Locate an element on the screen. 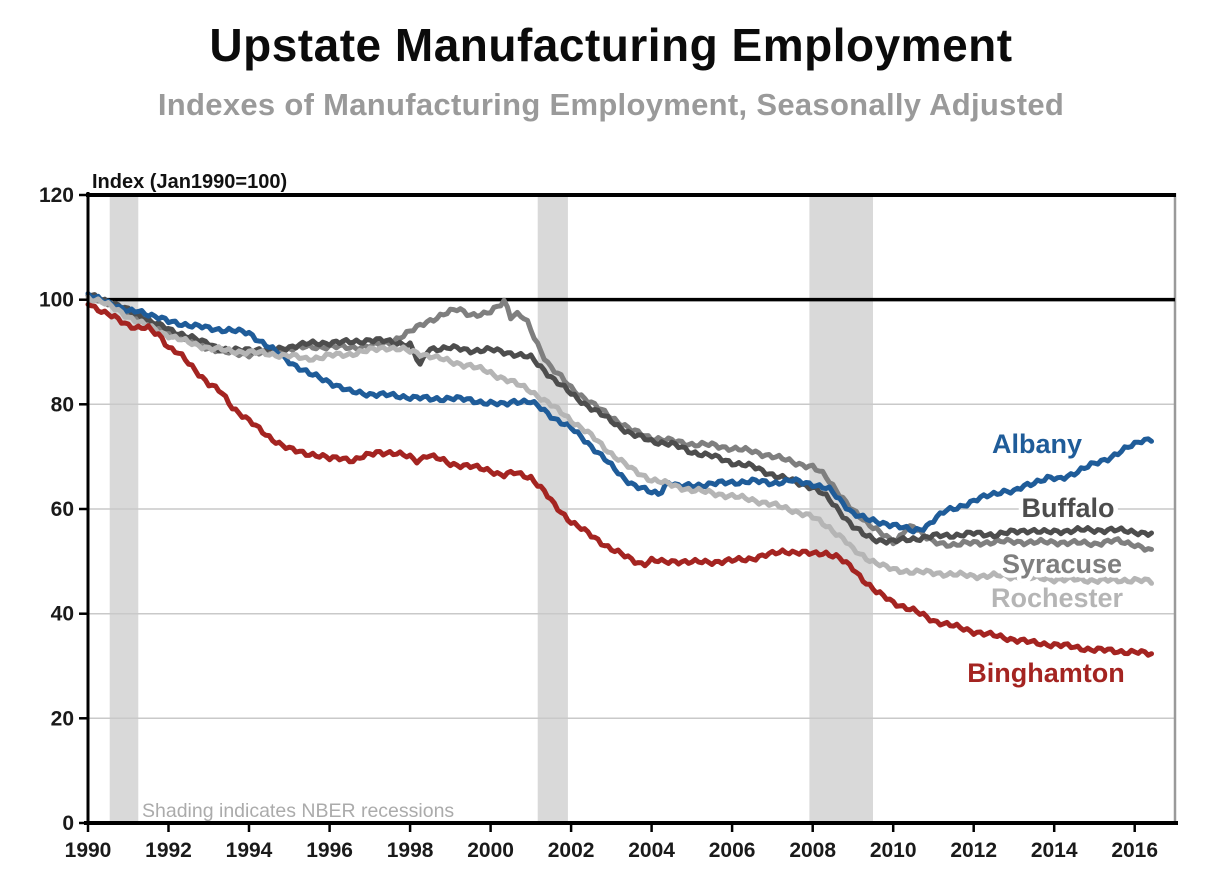 The image size is (1222, 884). x-tick-label: 2002 is located at coordinates (571, 850).